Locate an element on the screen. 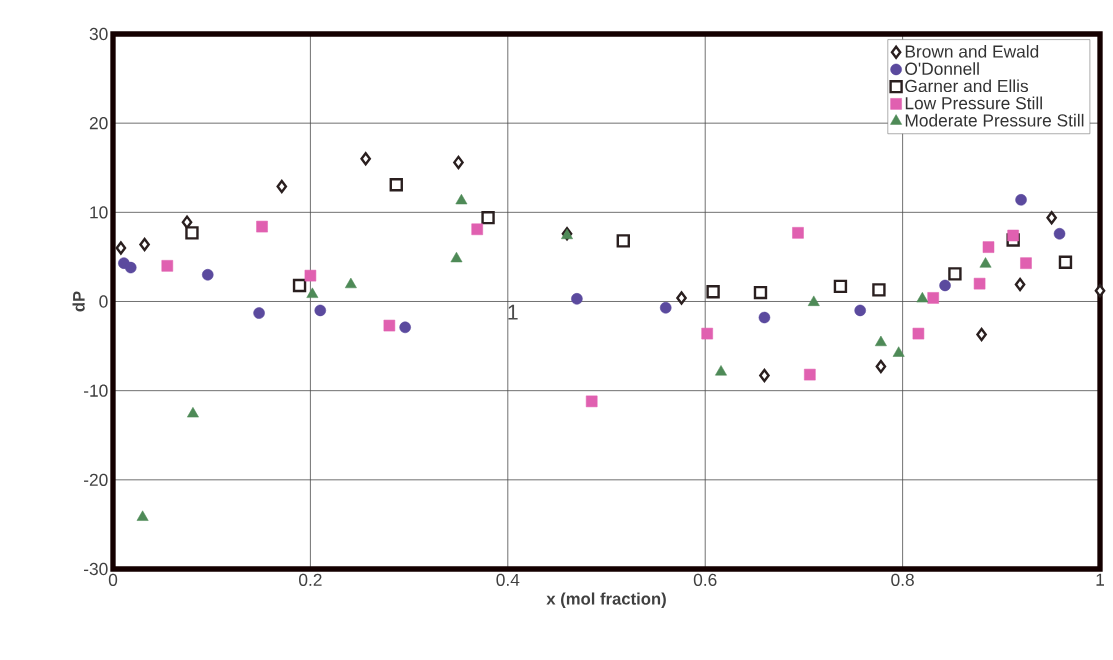 Image resolution: width=1113 pixels, height=660 pixels. legend-label: O'Donnell is located at coordinates (942, 68).